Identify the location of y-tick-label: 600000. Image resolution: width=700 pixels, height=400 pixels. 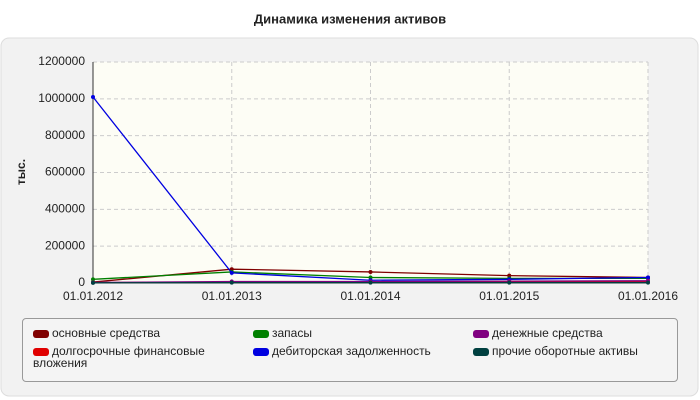
(65, 172).